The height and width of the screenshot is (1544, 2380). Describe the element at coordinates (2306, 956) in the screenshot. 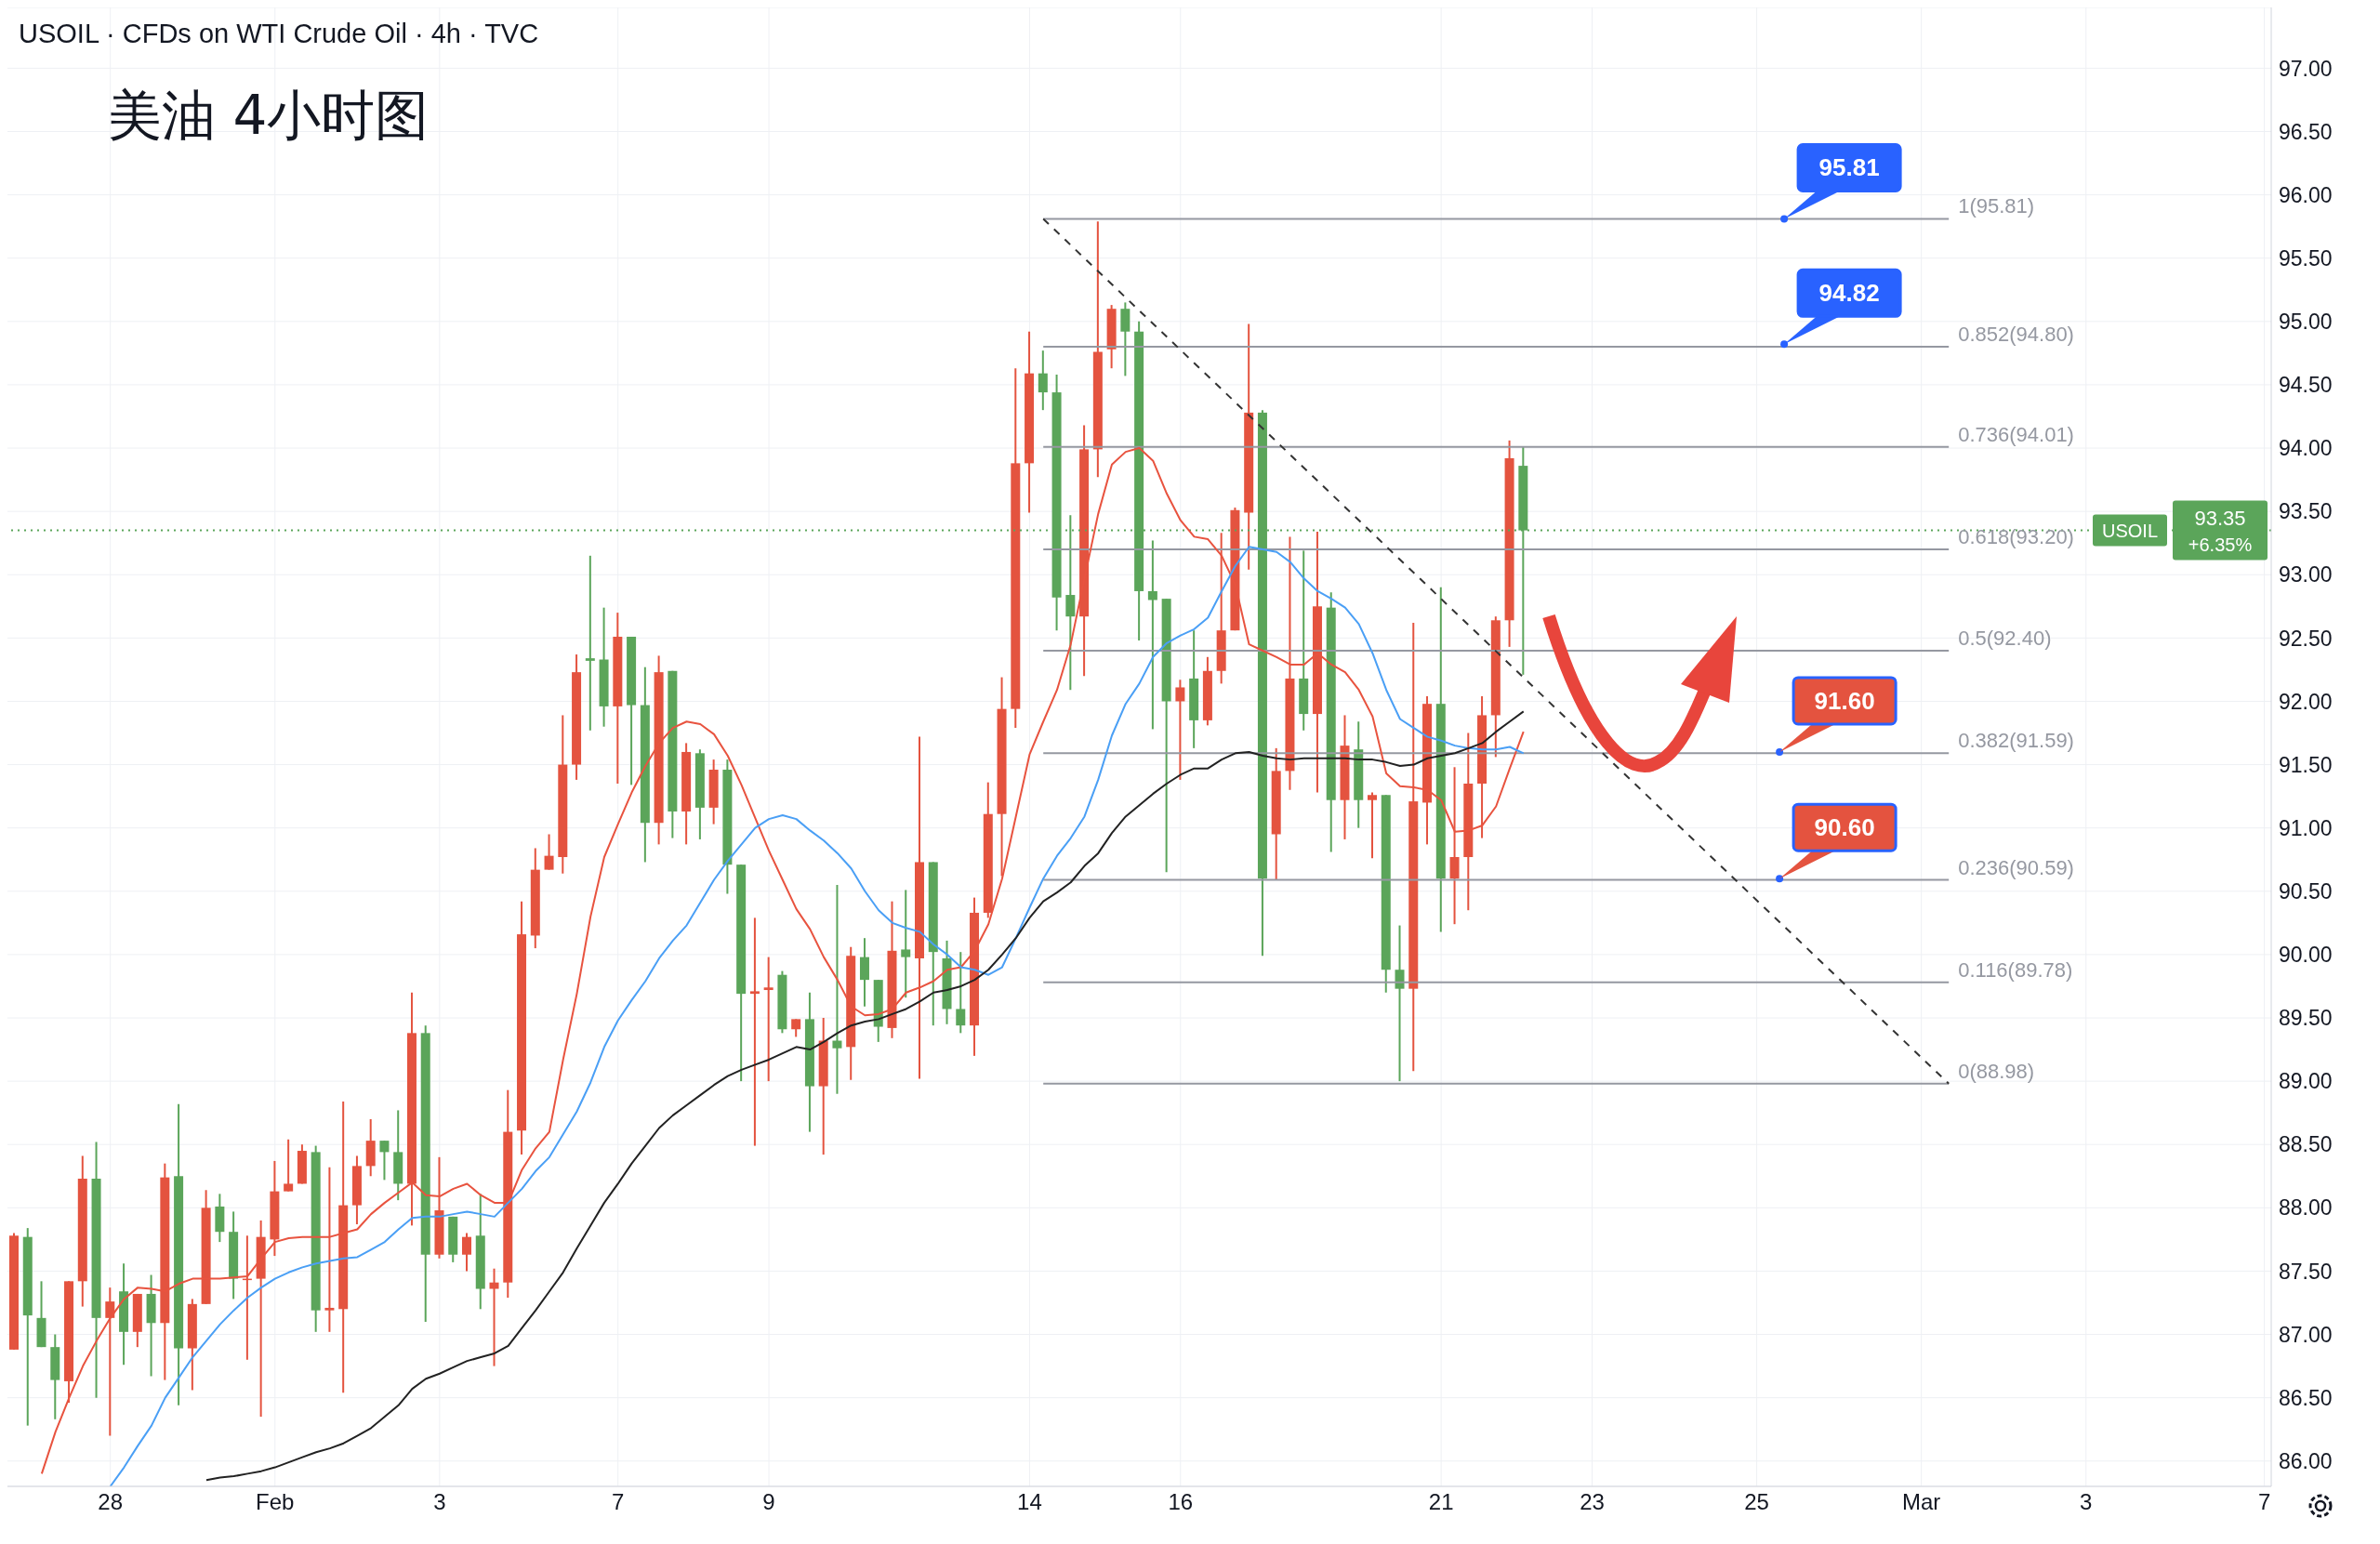

I see `y-tick-label: 90.00` at that location.